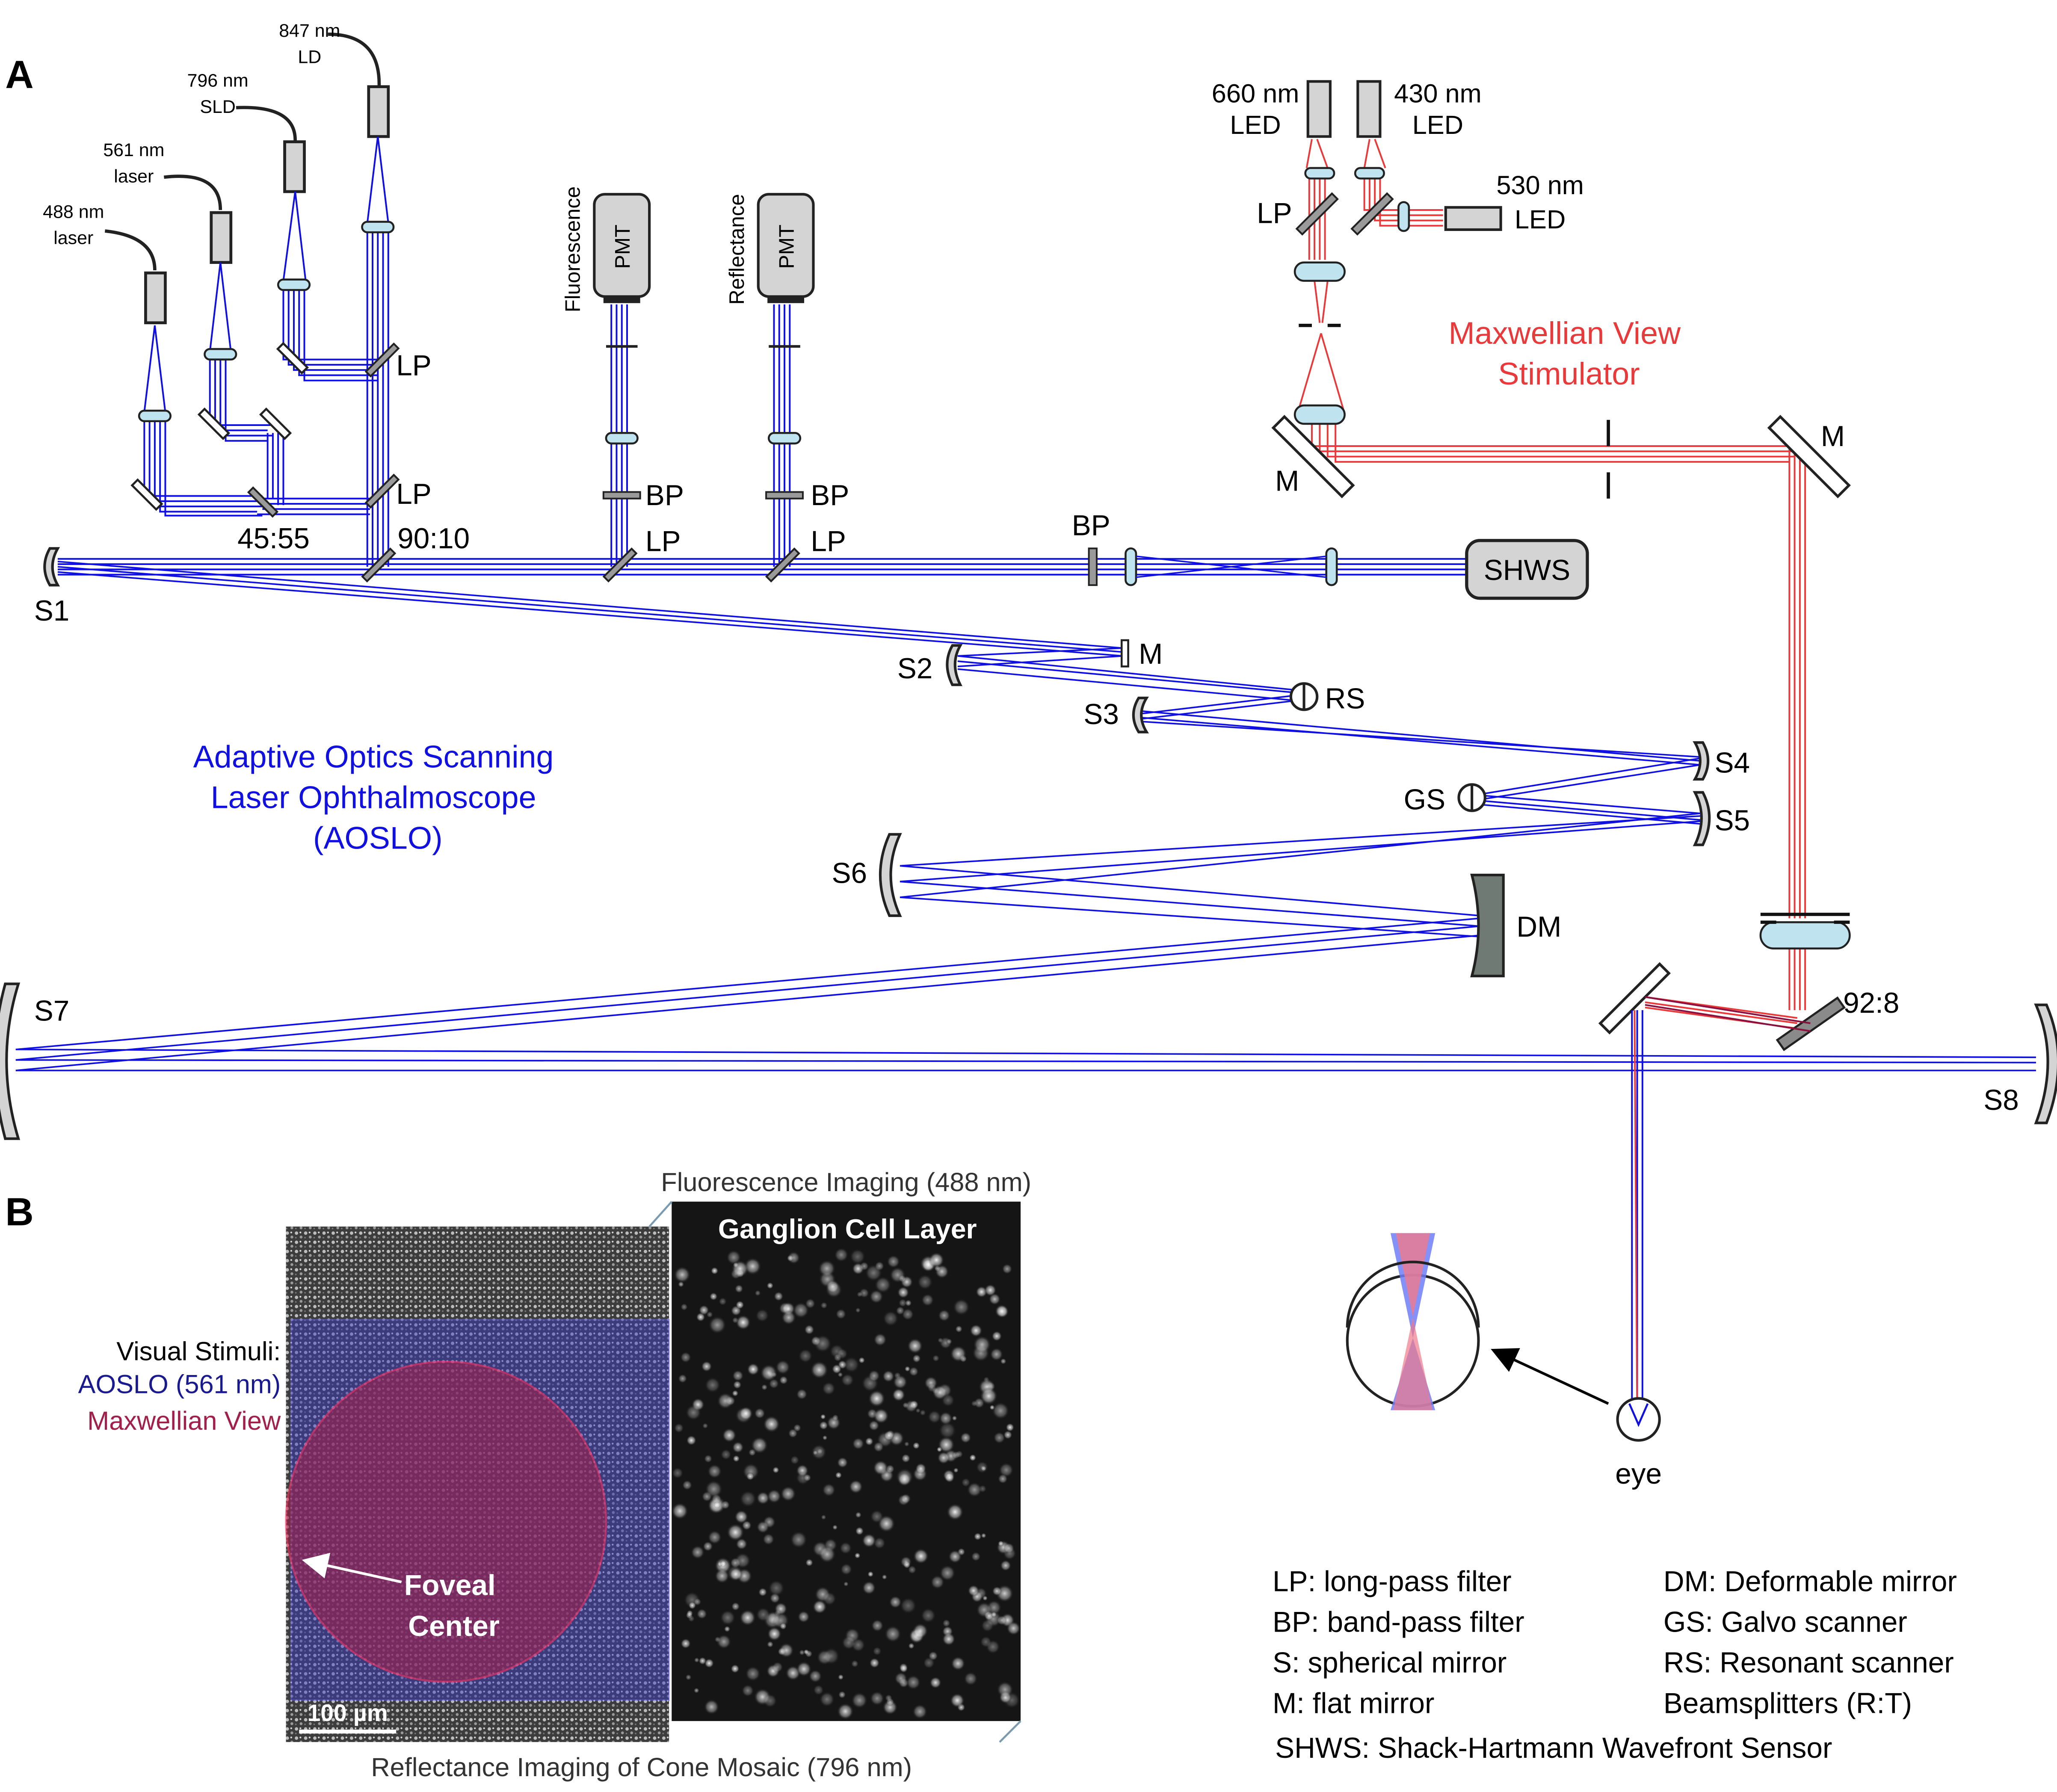 The image size is (2057, 1792). What do you see at coordinates (1527, 569) in the screenshot?
I see `shws-sensor: SHWS` at bounding box center [1527, 569].